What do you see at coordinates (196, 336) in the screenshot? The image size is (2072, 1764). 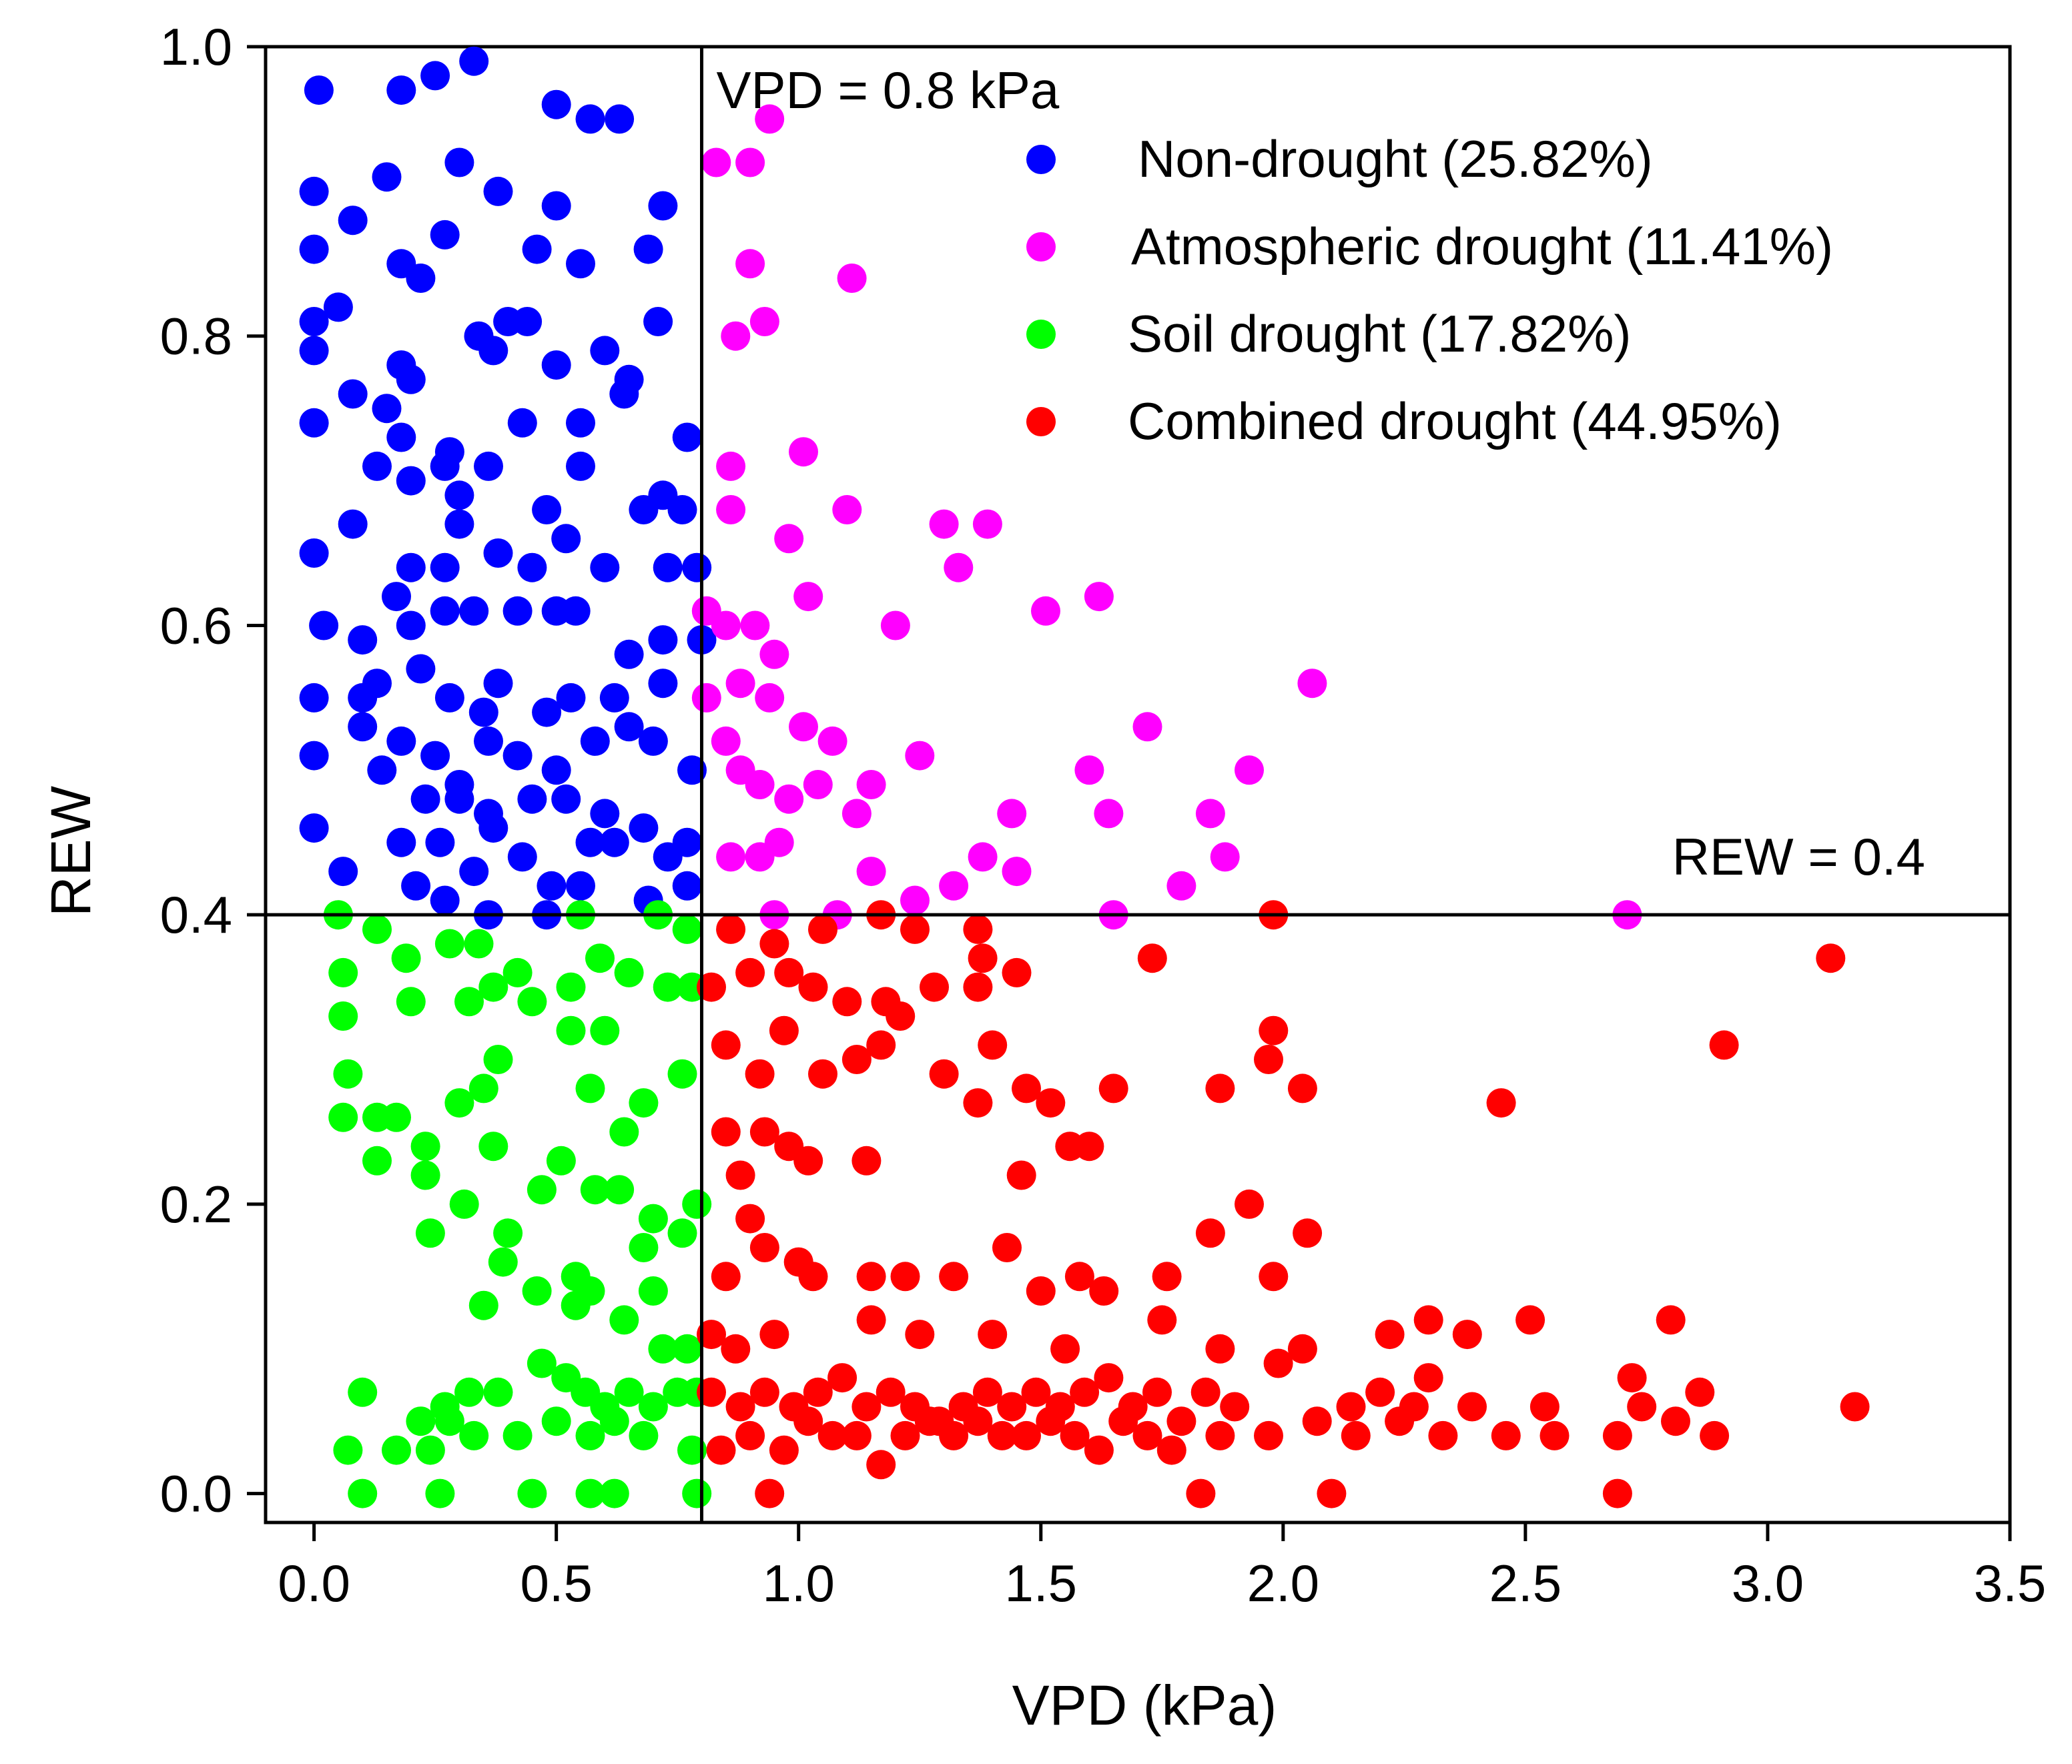 I see `y-tick-label: 0.8` at bounding box center [196, 336].